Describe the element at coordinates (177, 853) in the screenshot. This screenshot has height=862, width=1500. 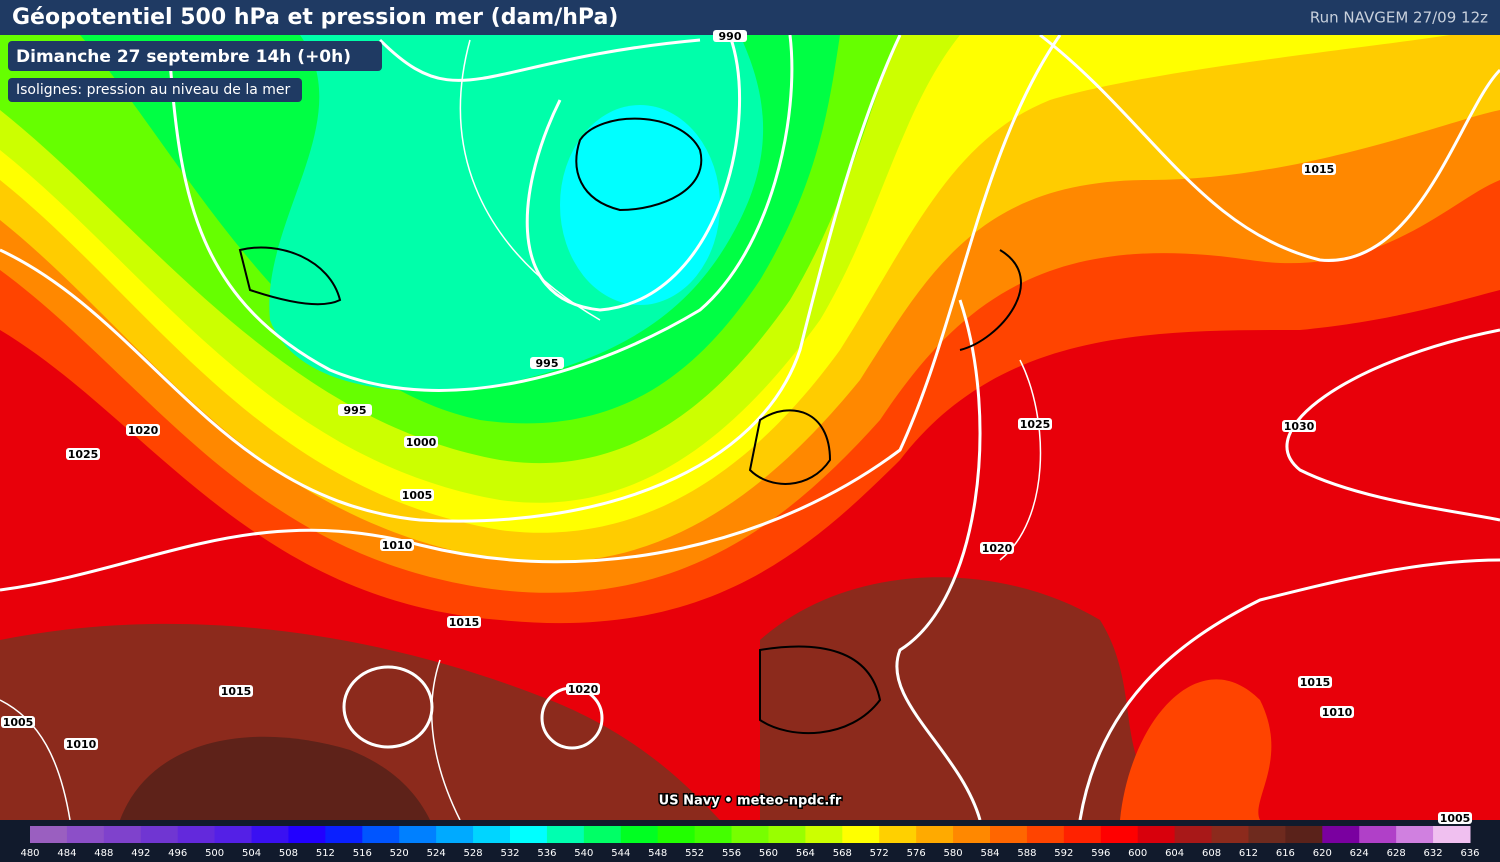
I see `colorbar-tick-label: 496` at that location.